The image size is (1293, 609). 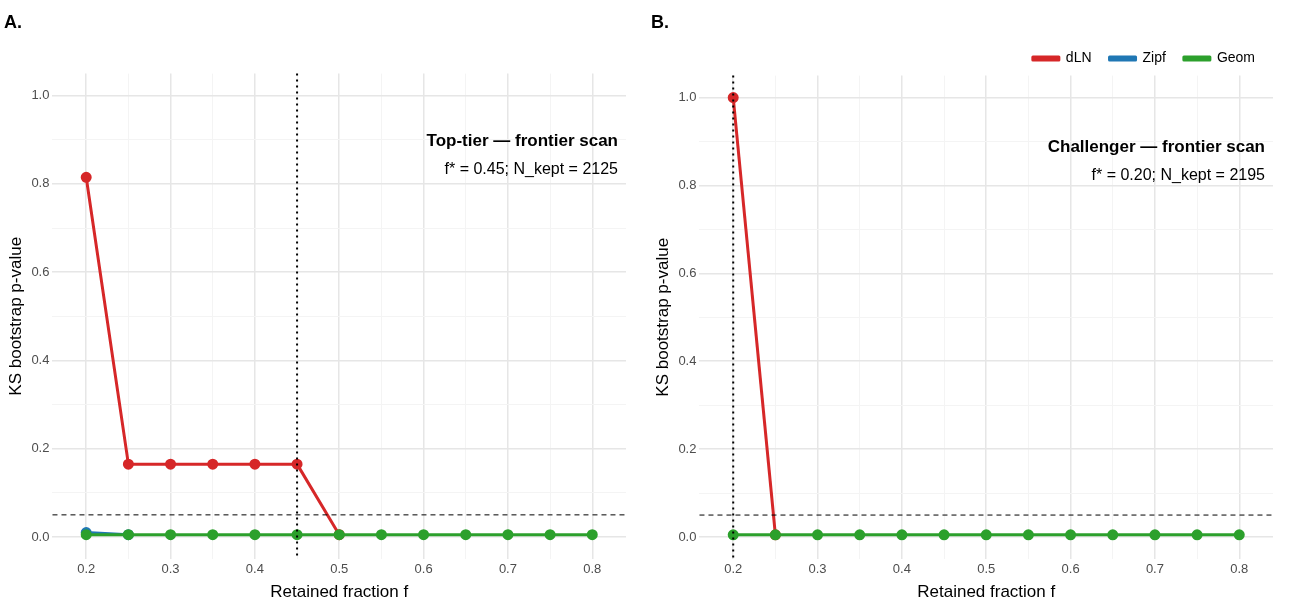 What do you see at coordinates (1178, 175) in the screenshot?
I see `annotation: f* = 0.20; N_kept = 2195` at bounding box center [1178, 175].